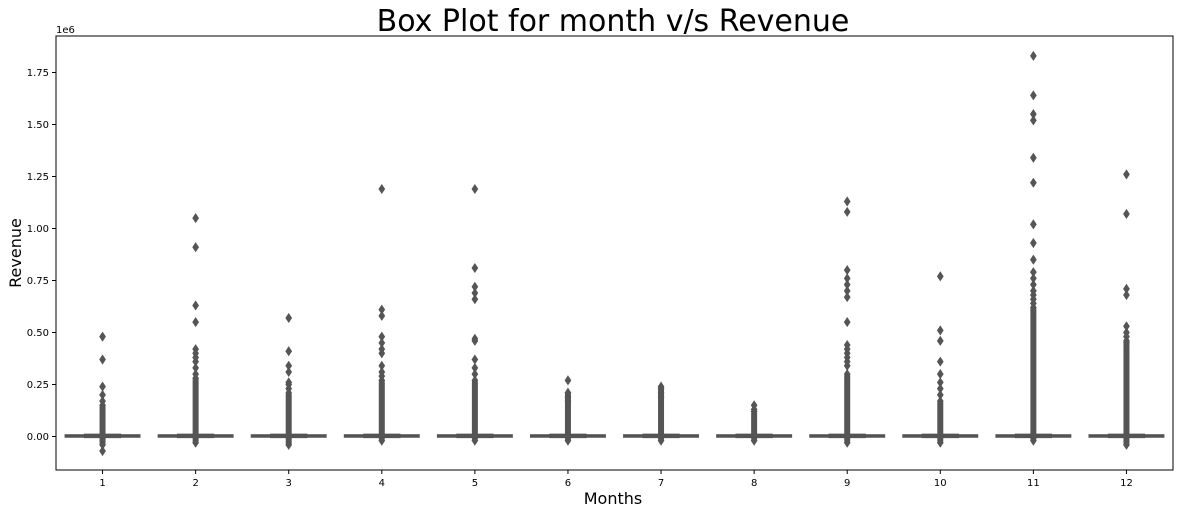 This screenshot has width=1178, height=514. Describe the element at coordinates (38, 333) in the screenshot. I see `y-tick-label: 0.50` at that location.